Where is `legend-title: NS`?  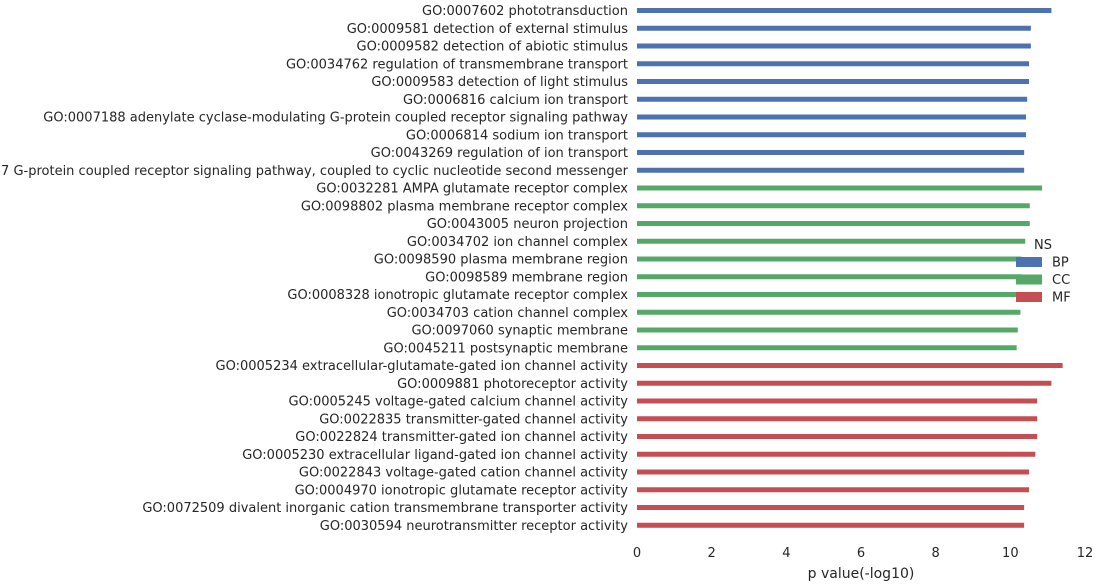
legend-title: NS is located at coordinates (1043, 245).